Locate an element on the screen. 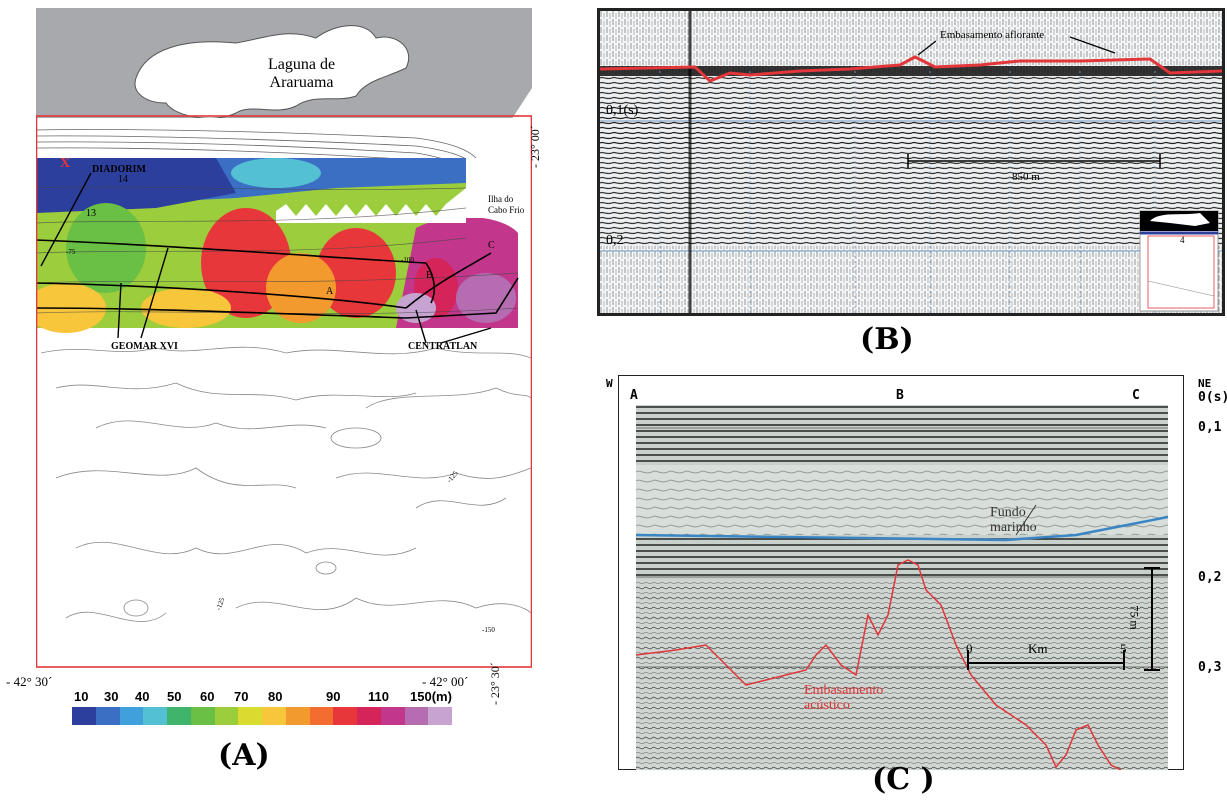  scale-label: 10 is located at coordinates (81, 696).